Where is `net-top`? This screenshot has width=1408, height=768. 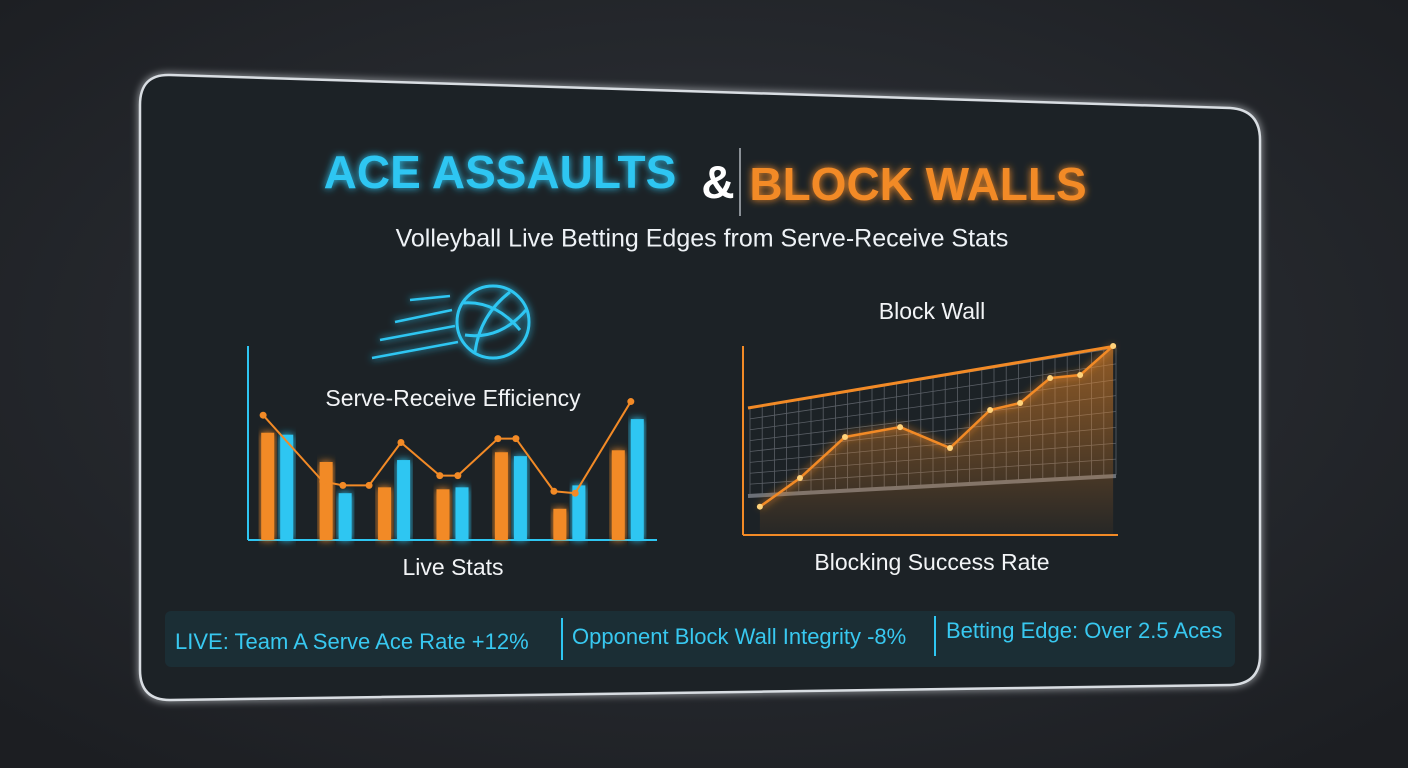
net-top is located at coordinates (932, 377).